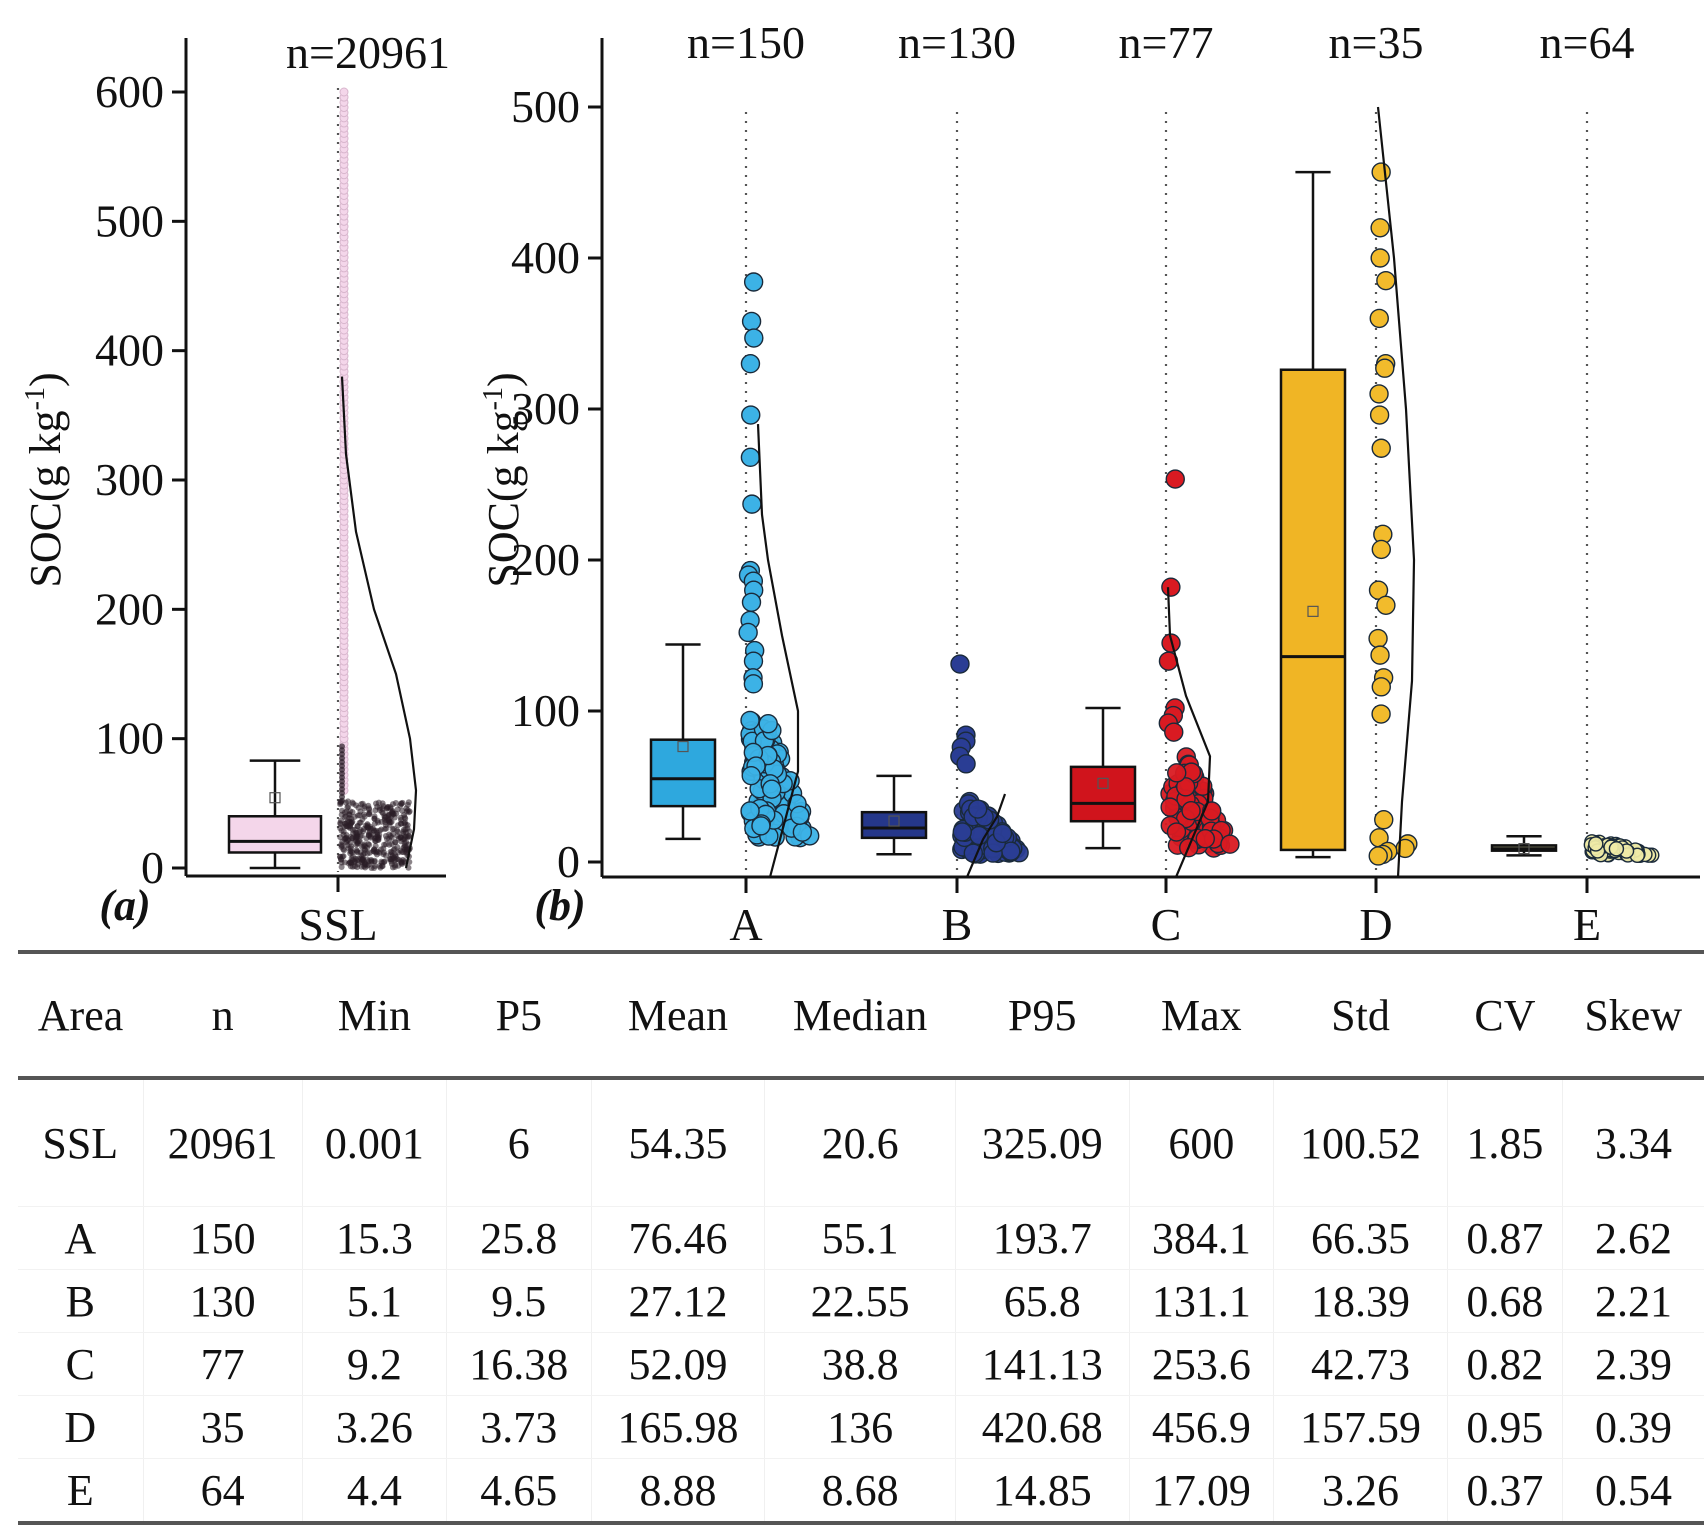  I want to click on table-cell-area: C, so click(81, 1364).